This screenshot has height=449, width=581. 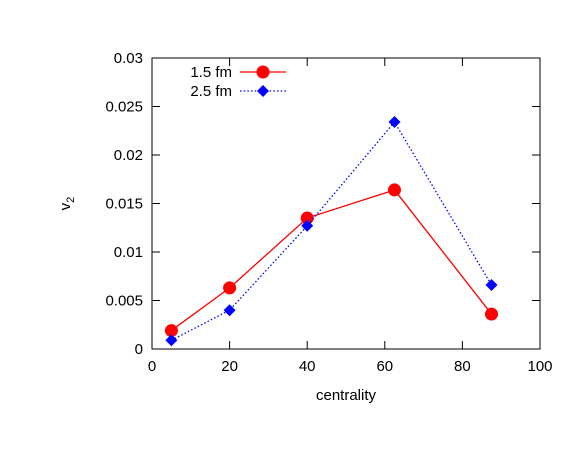 I want to click on legend: 1.5 fm 2.5 fm, so click(x=238, y=82).